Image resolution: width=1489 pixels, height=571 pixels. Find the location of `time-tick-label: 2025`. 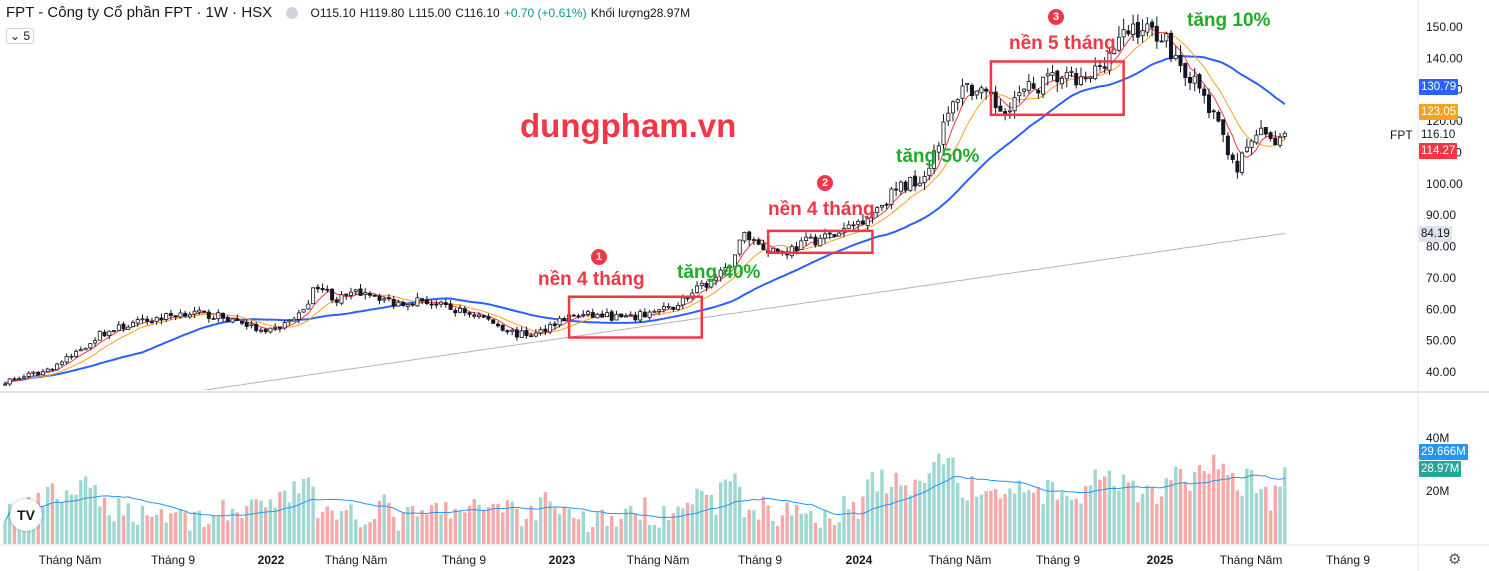

time-tick-label: 2025 is located at coordinates (1160, 560).